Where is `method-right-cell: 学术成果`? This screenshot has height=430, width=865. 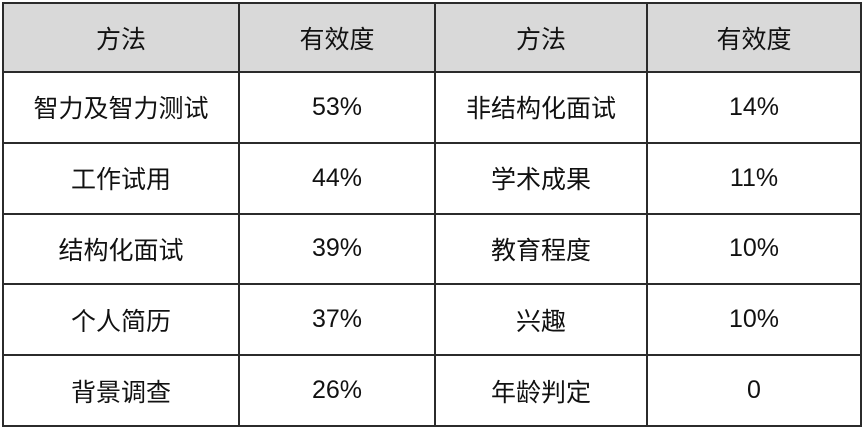 method-right-cell: 学术成果 is located at coordinates (541, 178).